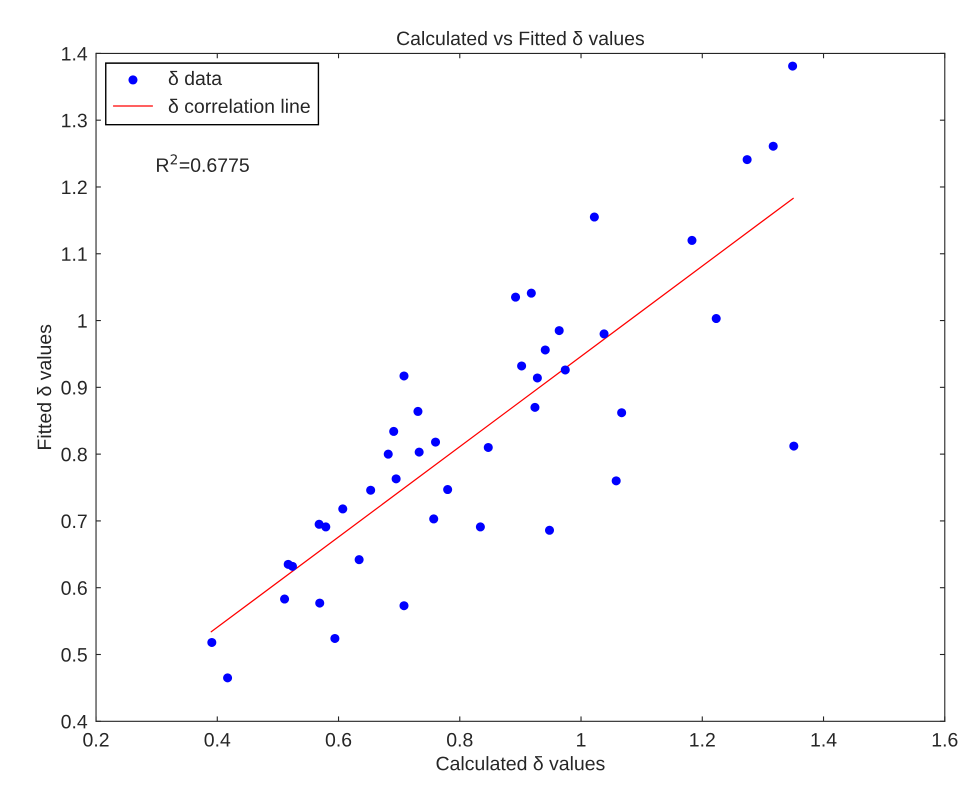 The image size is (970, 797). I want to click on x-tick-label: 1.2, so click(702, 739).